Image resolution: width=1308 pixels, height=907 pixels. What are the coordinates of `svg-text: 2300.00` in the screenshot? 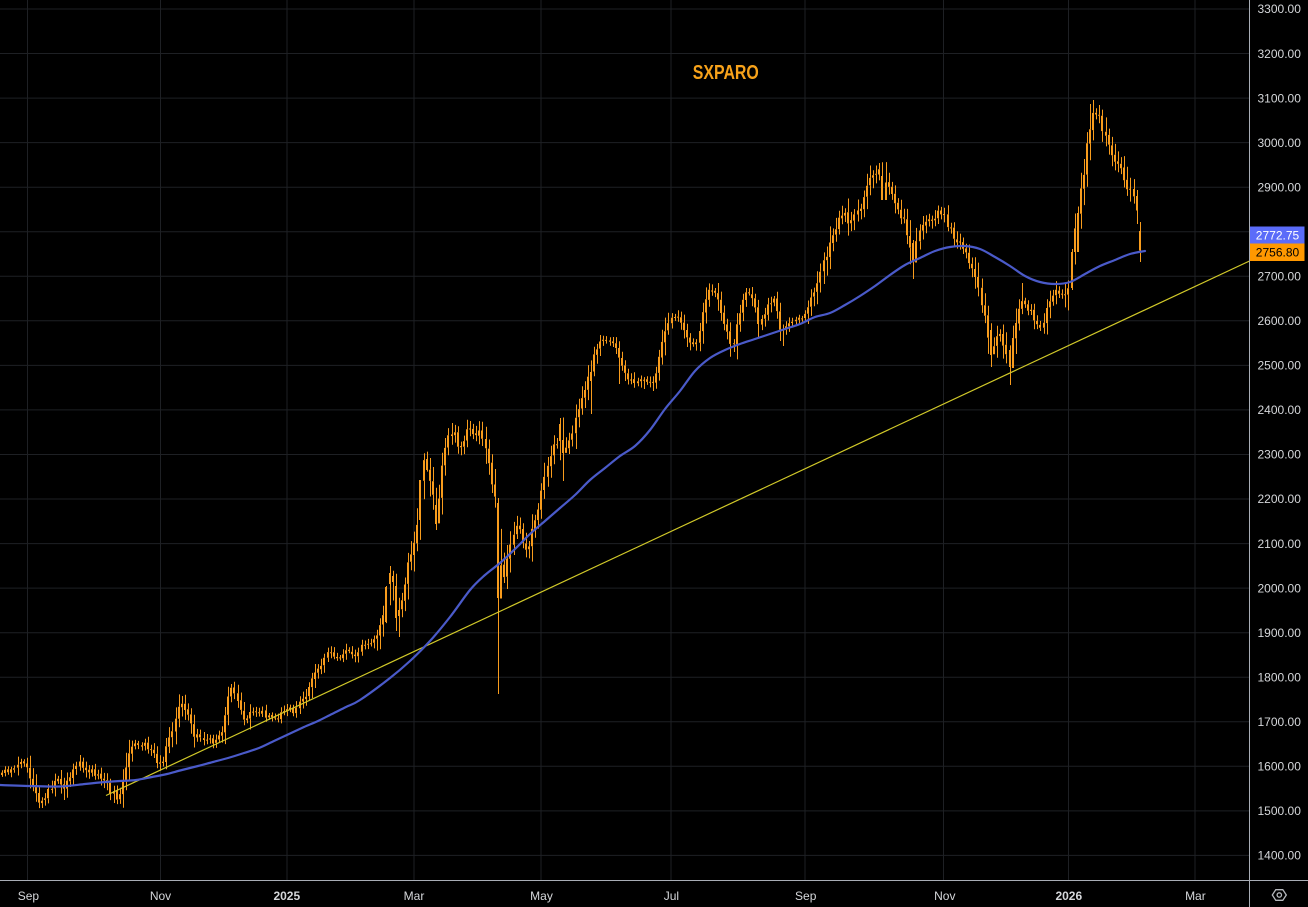 It's located at (1280, 455).